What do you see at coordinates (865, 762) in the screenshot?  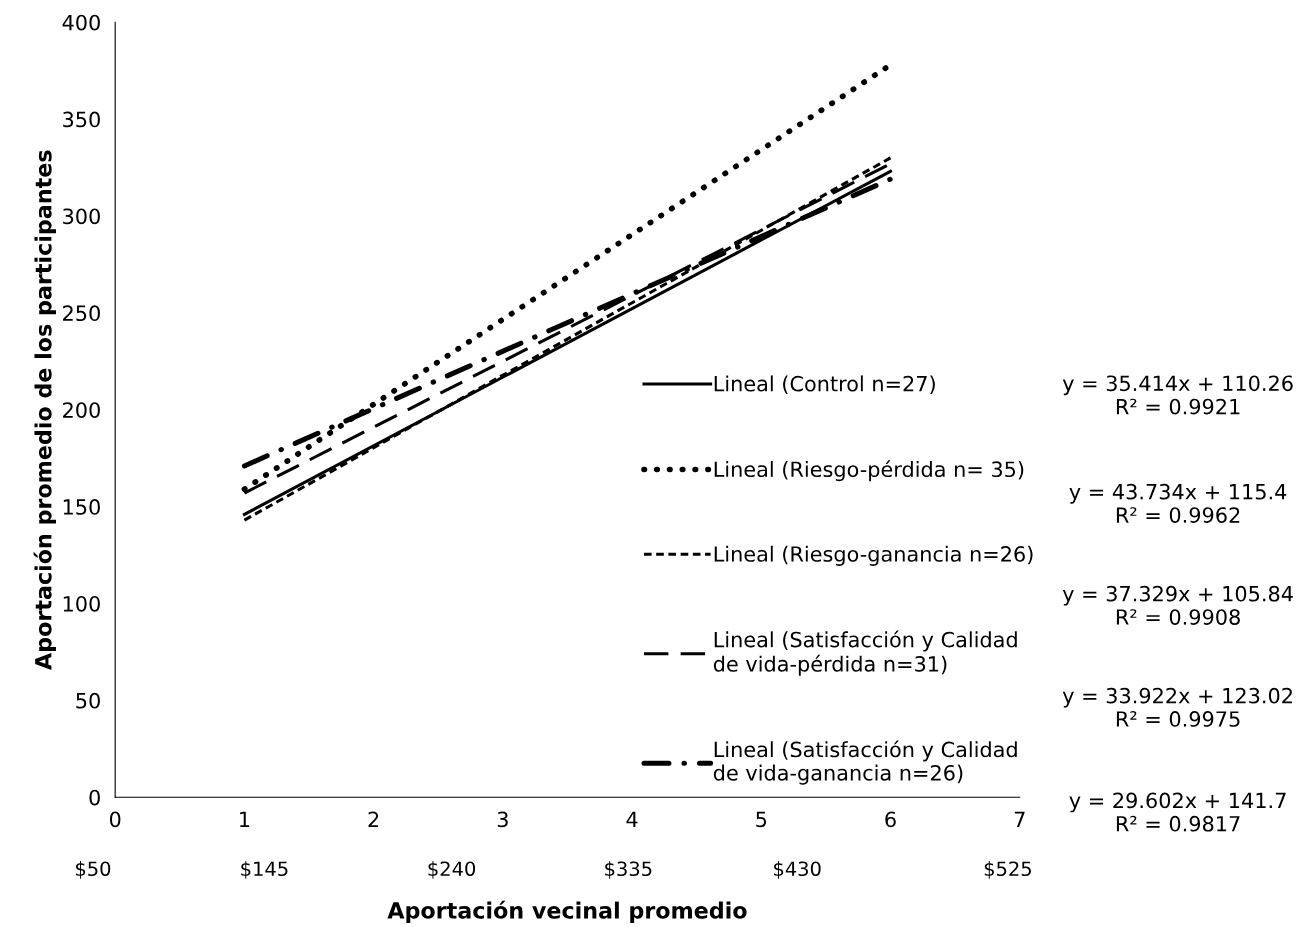 I see `legend-label: Lineal (Satisfacción y Calidad de vida-ganancia n=26)` at bounding box center [865, 762].